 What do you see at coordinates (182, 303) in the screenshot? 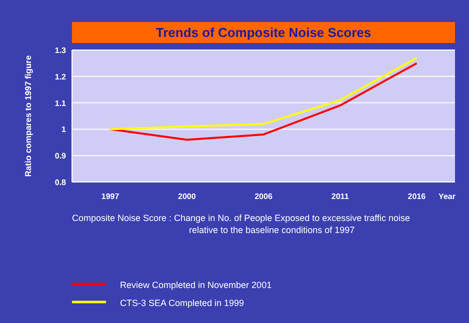
I see `legend-label: CTS-3 SEA Completed in 1999` at bounding box center [182, 303].